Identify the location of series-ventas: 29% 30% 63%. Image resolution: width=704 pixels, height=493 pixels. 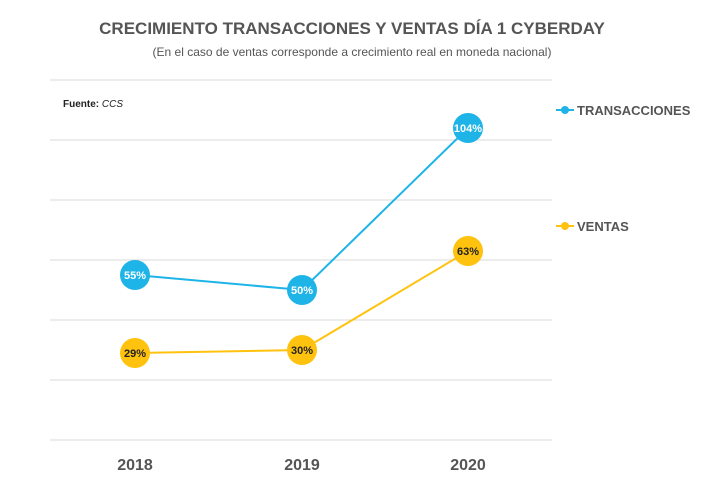
(301, 302).